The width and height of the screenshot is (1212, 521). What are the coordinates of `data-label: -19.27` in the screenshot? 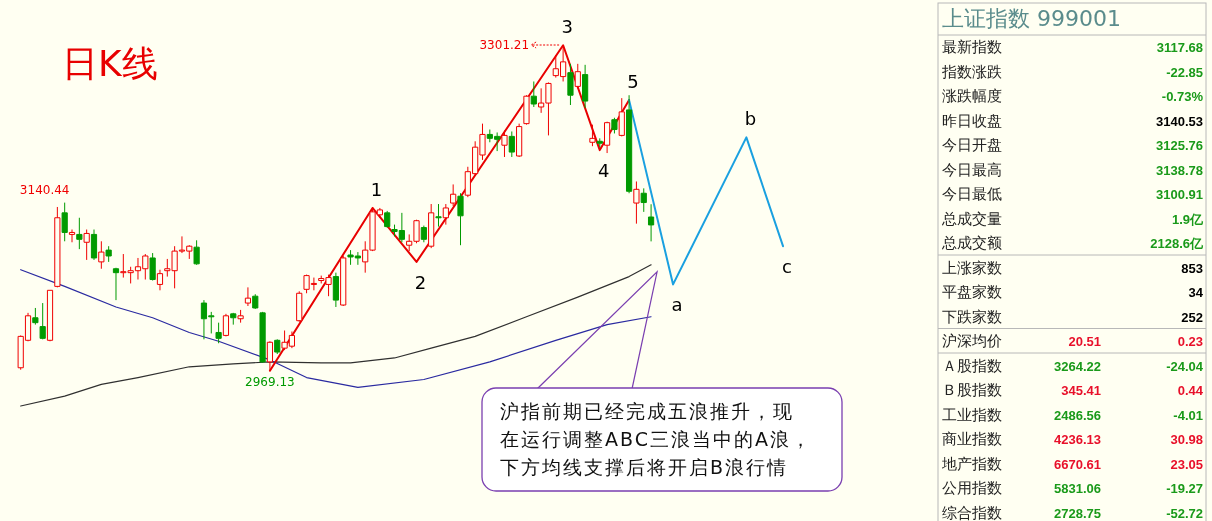 It's located at (1184, 488).